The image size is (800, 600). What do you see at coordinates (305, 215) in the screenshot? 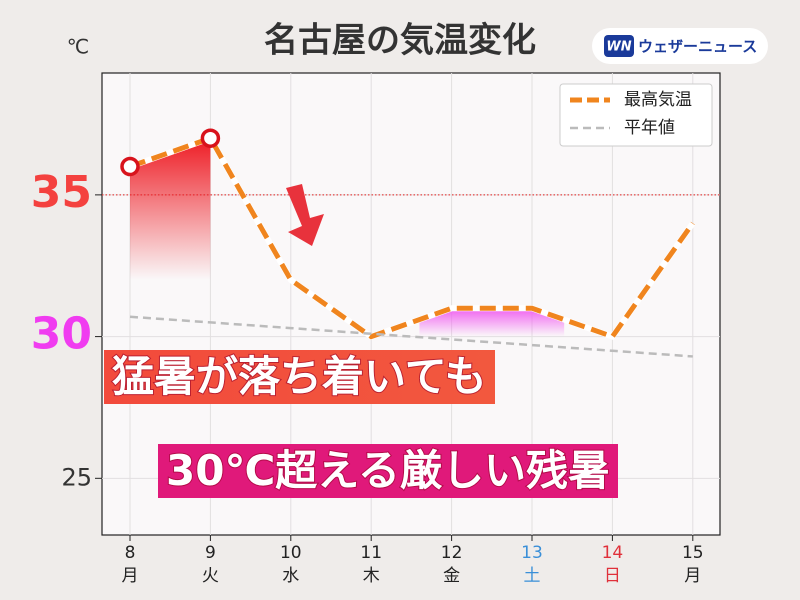
I see `down-arrow` at bounding box center [305, 215].